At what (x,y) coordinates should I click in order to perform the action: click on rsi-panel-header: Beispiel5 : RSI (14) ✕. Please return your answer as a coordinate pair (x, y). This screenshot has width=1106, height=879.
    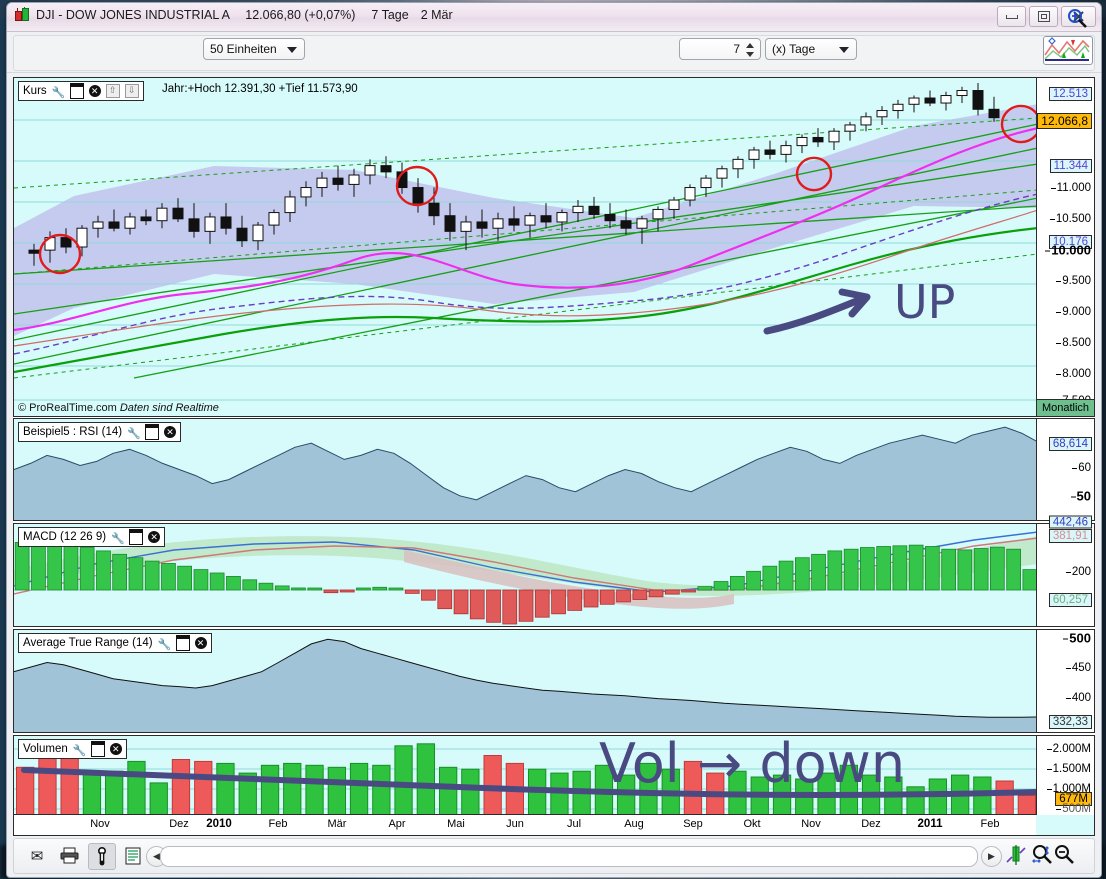
    Looking at the image, I should click on (100, 432).